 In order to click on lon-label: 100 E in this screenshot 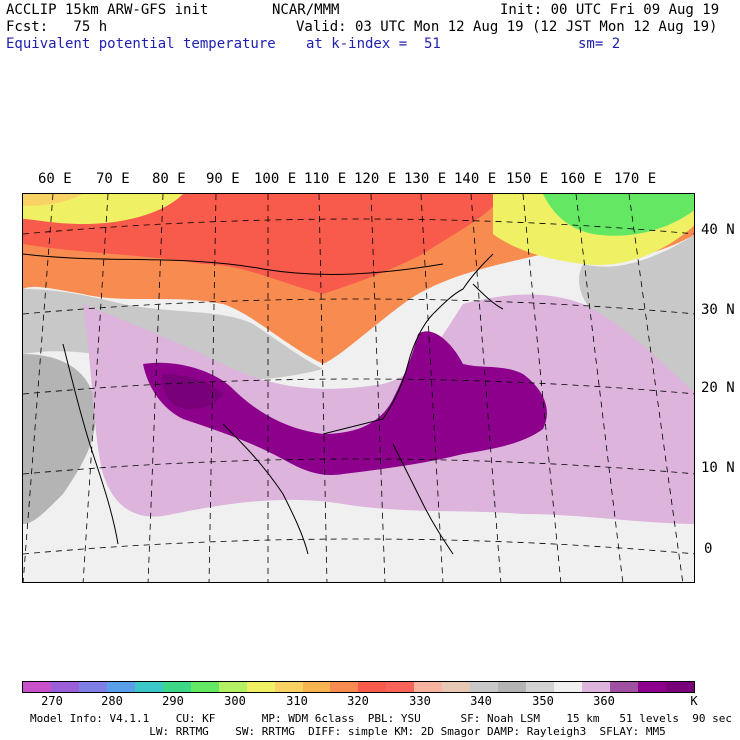, I will do `click(275, 179)`.